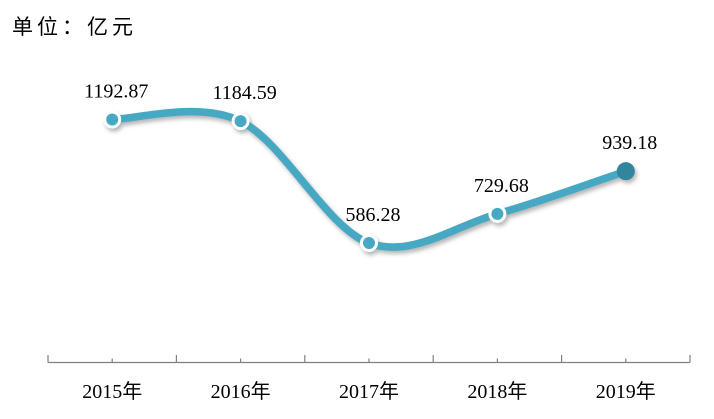 The height and width of the screenshot is (419, 714). I want to click on x-axis-label: 2018年, so click(497, 391).